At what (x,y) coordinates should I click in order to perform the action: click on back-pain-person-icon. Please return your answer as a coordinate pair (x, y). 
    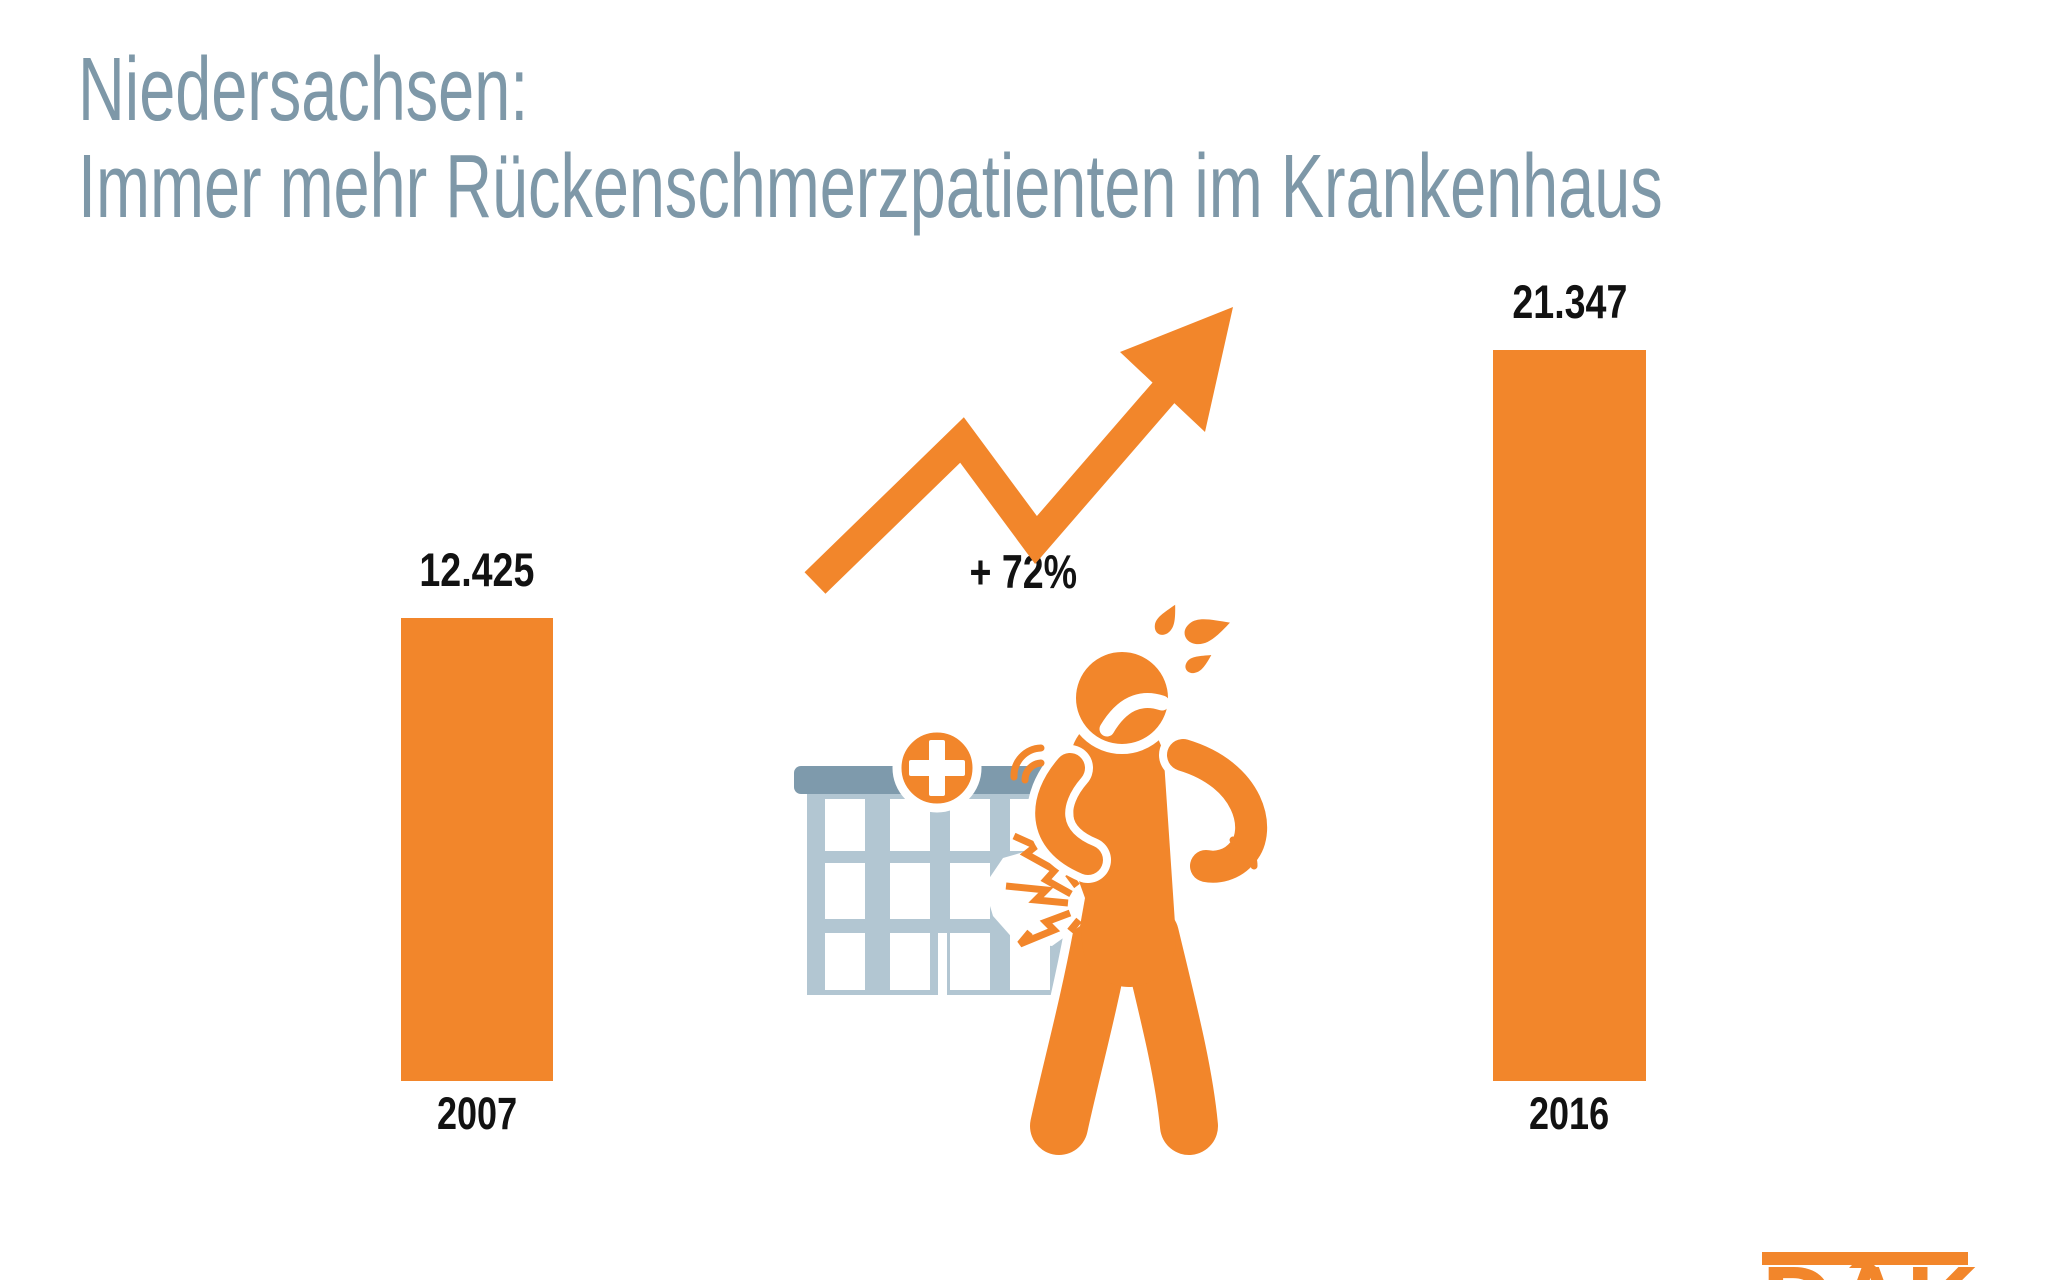
    Looking at the image, I should click on (1130, 884).